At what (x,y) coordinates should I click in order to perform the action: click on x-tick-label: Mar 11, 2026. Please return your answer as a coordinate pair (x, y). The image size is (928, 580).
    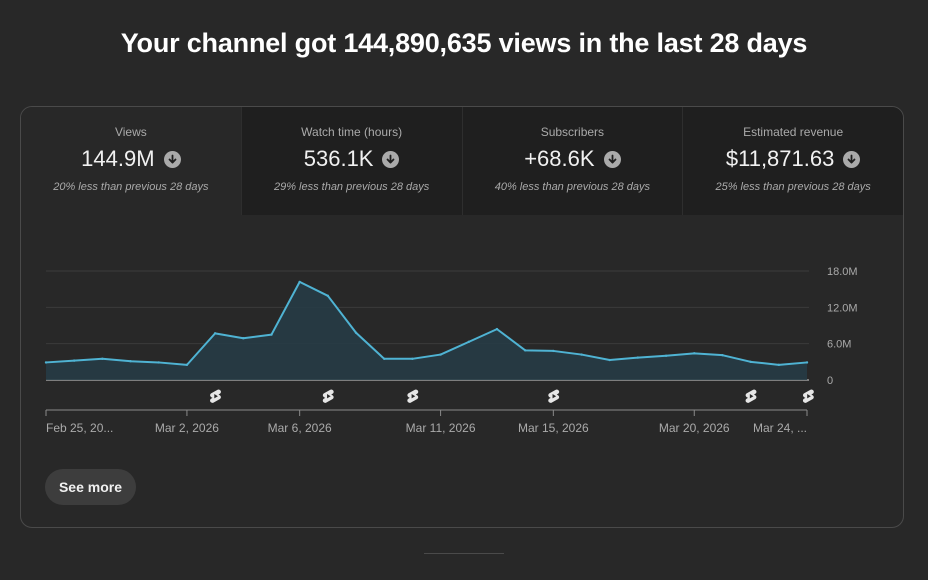
    Looking at the image, I should click on (441, 428).